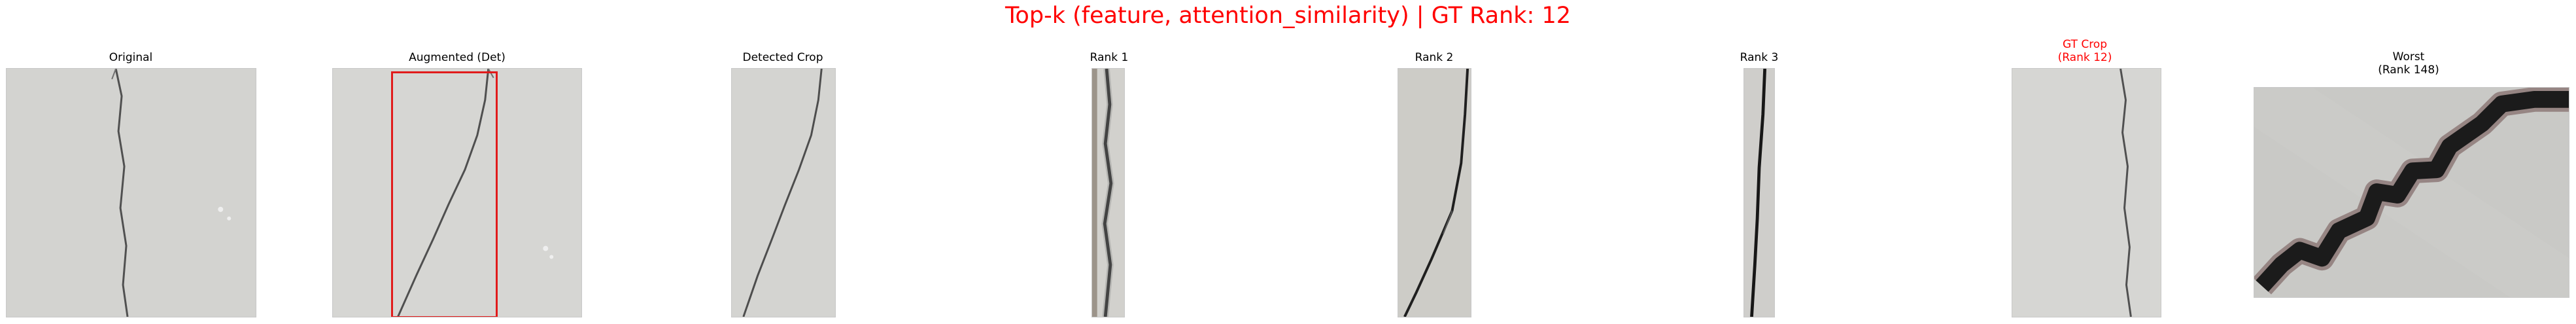 This screenshot has height=324, width=2576. What do you see at coordinates (1434, 57) in the screenshot?
I see `panel-title-rank-2: Rank 2` at bounding box center [1434, 57].